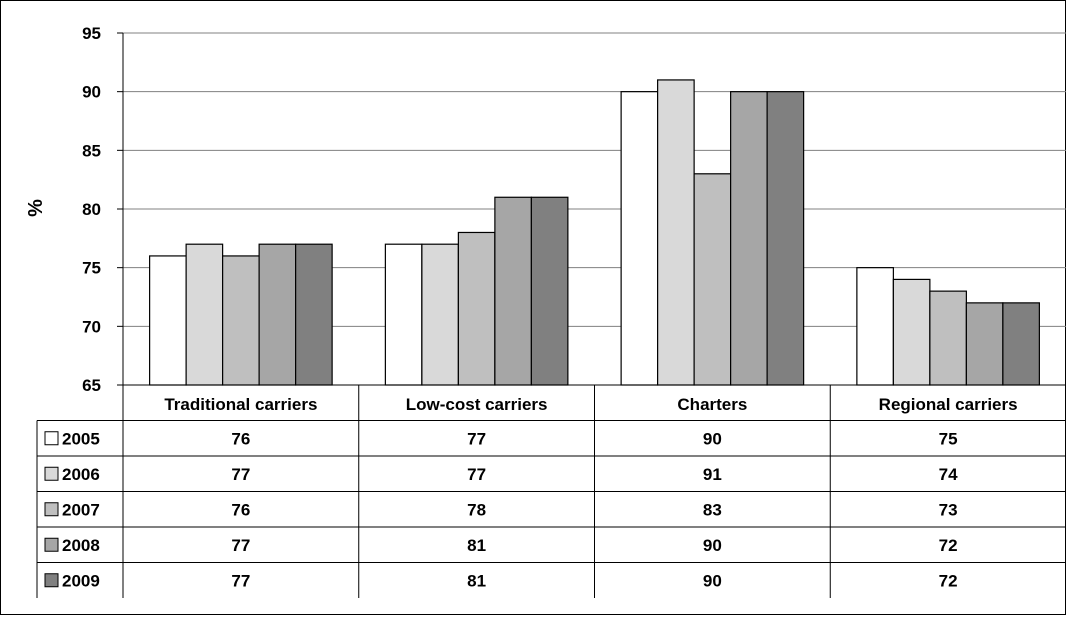 The width and height of the screenshot is (1066, 620). What do you see at coordinates (712, 509) in the screenshot?
I see `table-value: 83` at bounding box center [712, 509].